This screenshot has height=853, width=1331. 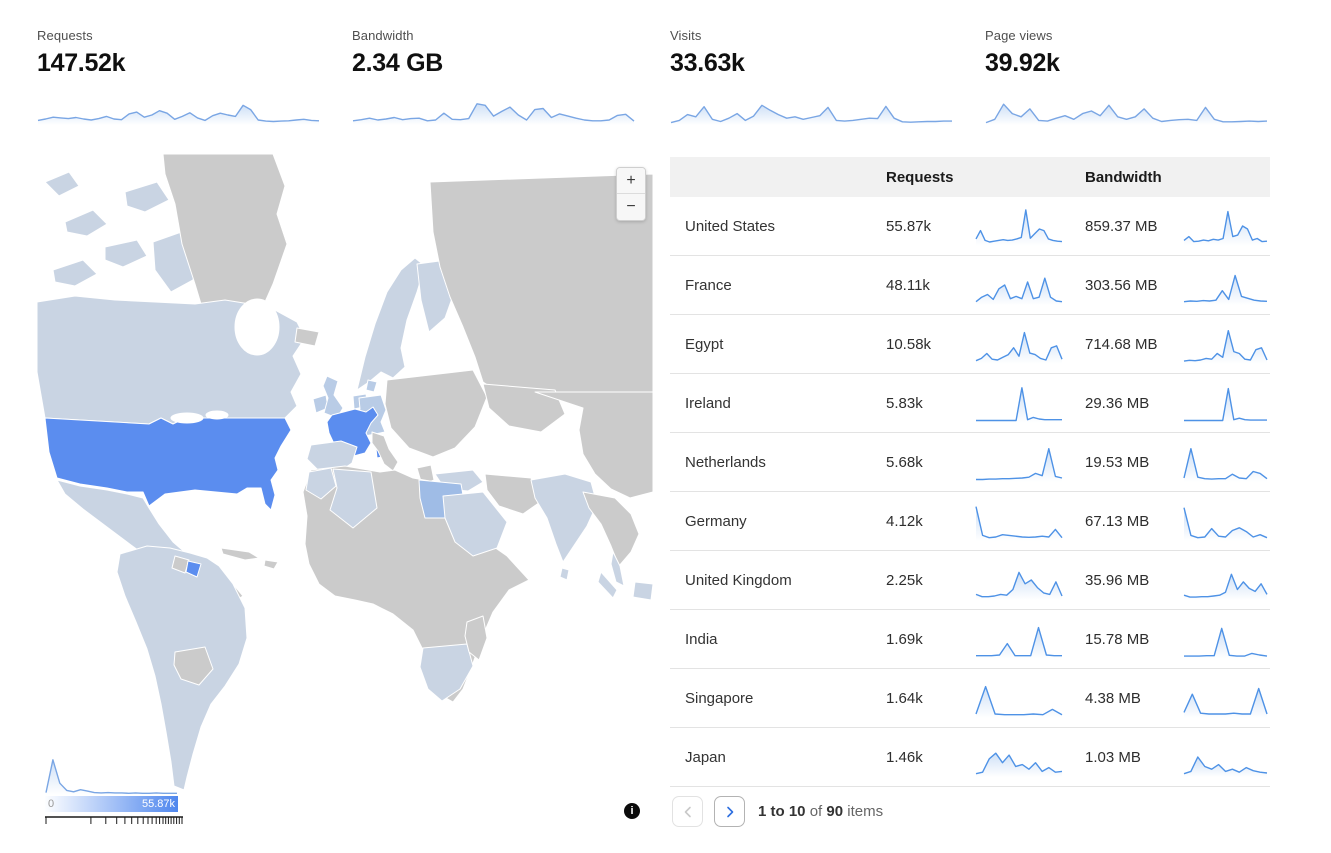 I want to click on metric-card-pageviews: Page views 39.92k, so click(x=1126, y=77).